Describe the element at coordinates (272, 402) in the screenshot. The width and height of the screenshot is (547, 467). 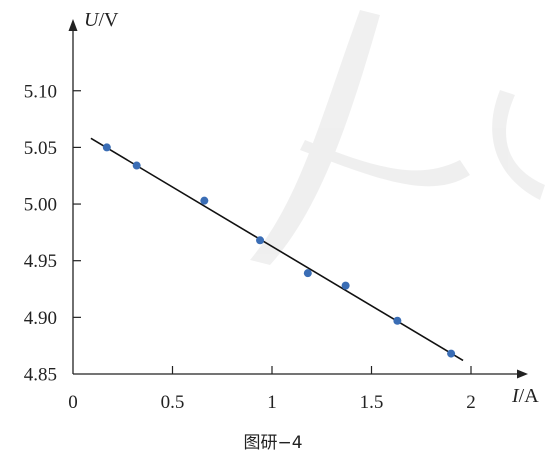
I see `x-tick-label: 1` at that location.